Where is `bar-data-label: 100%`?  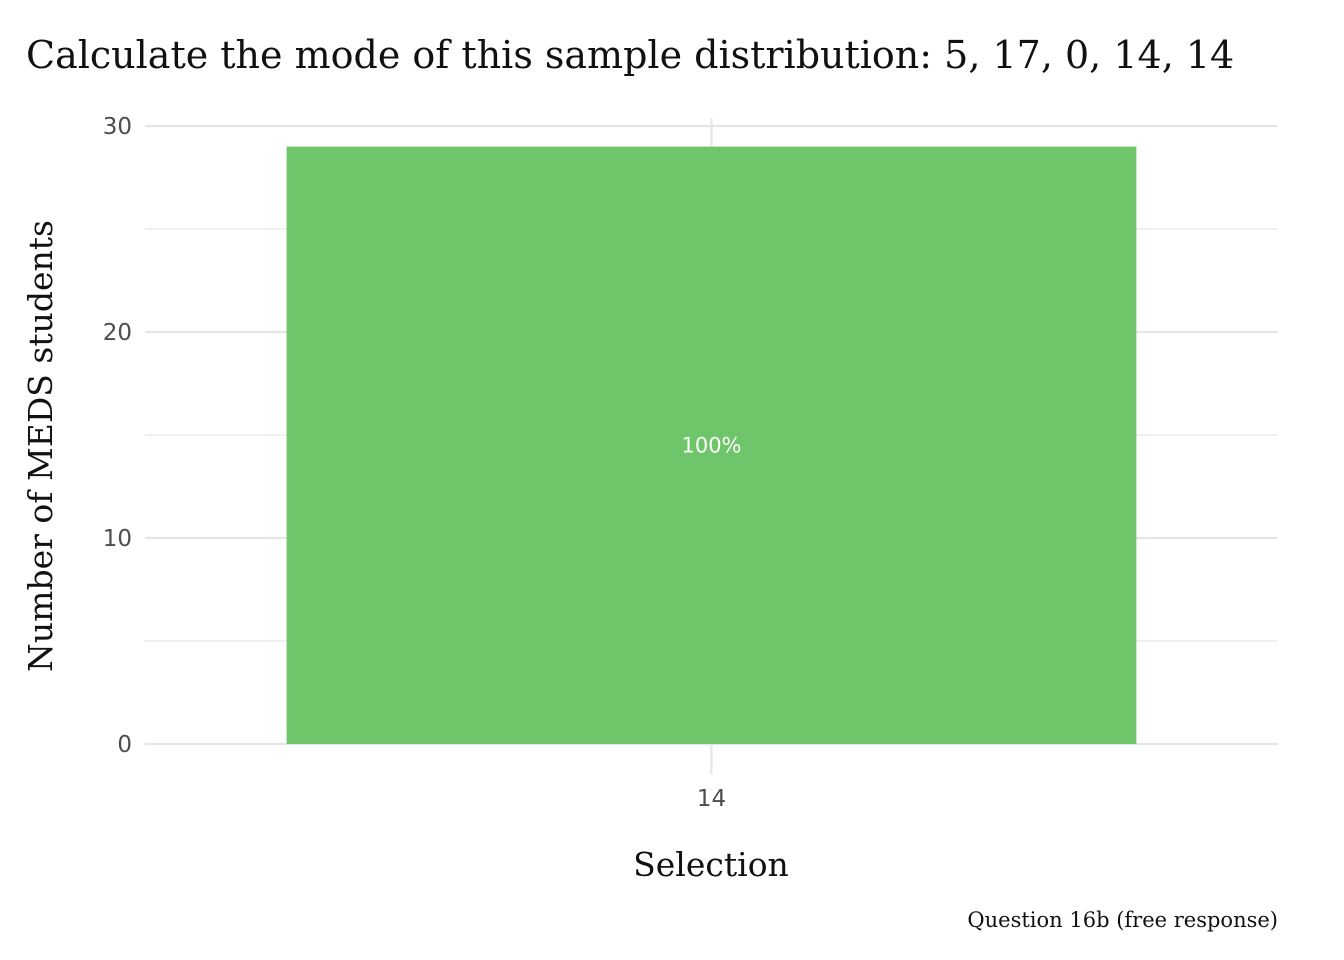 bar-data-label: 100% is located at coordinates (711, 445).